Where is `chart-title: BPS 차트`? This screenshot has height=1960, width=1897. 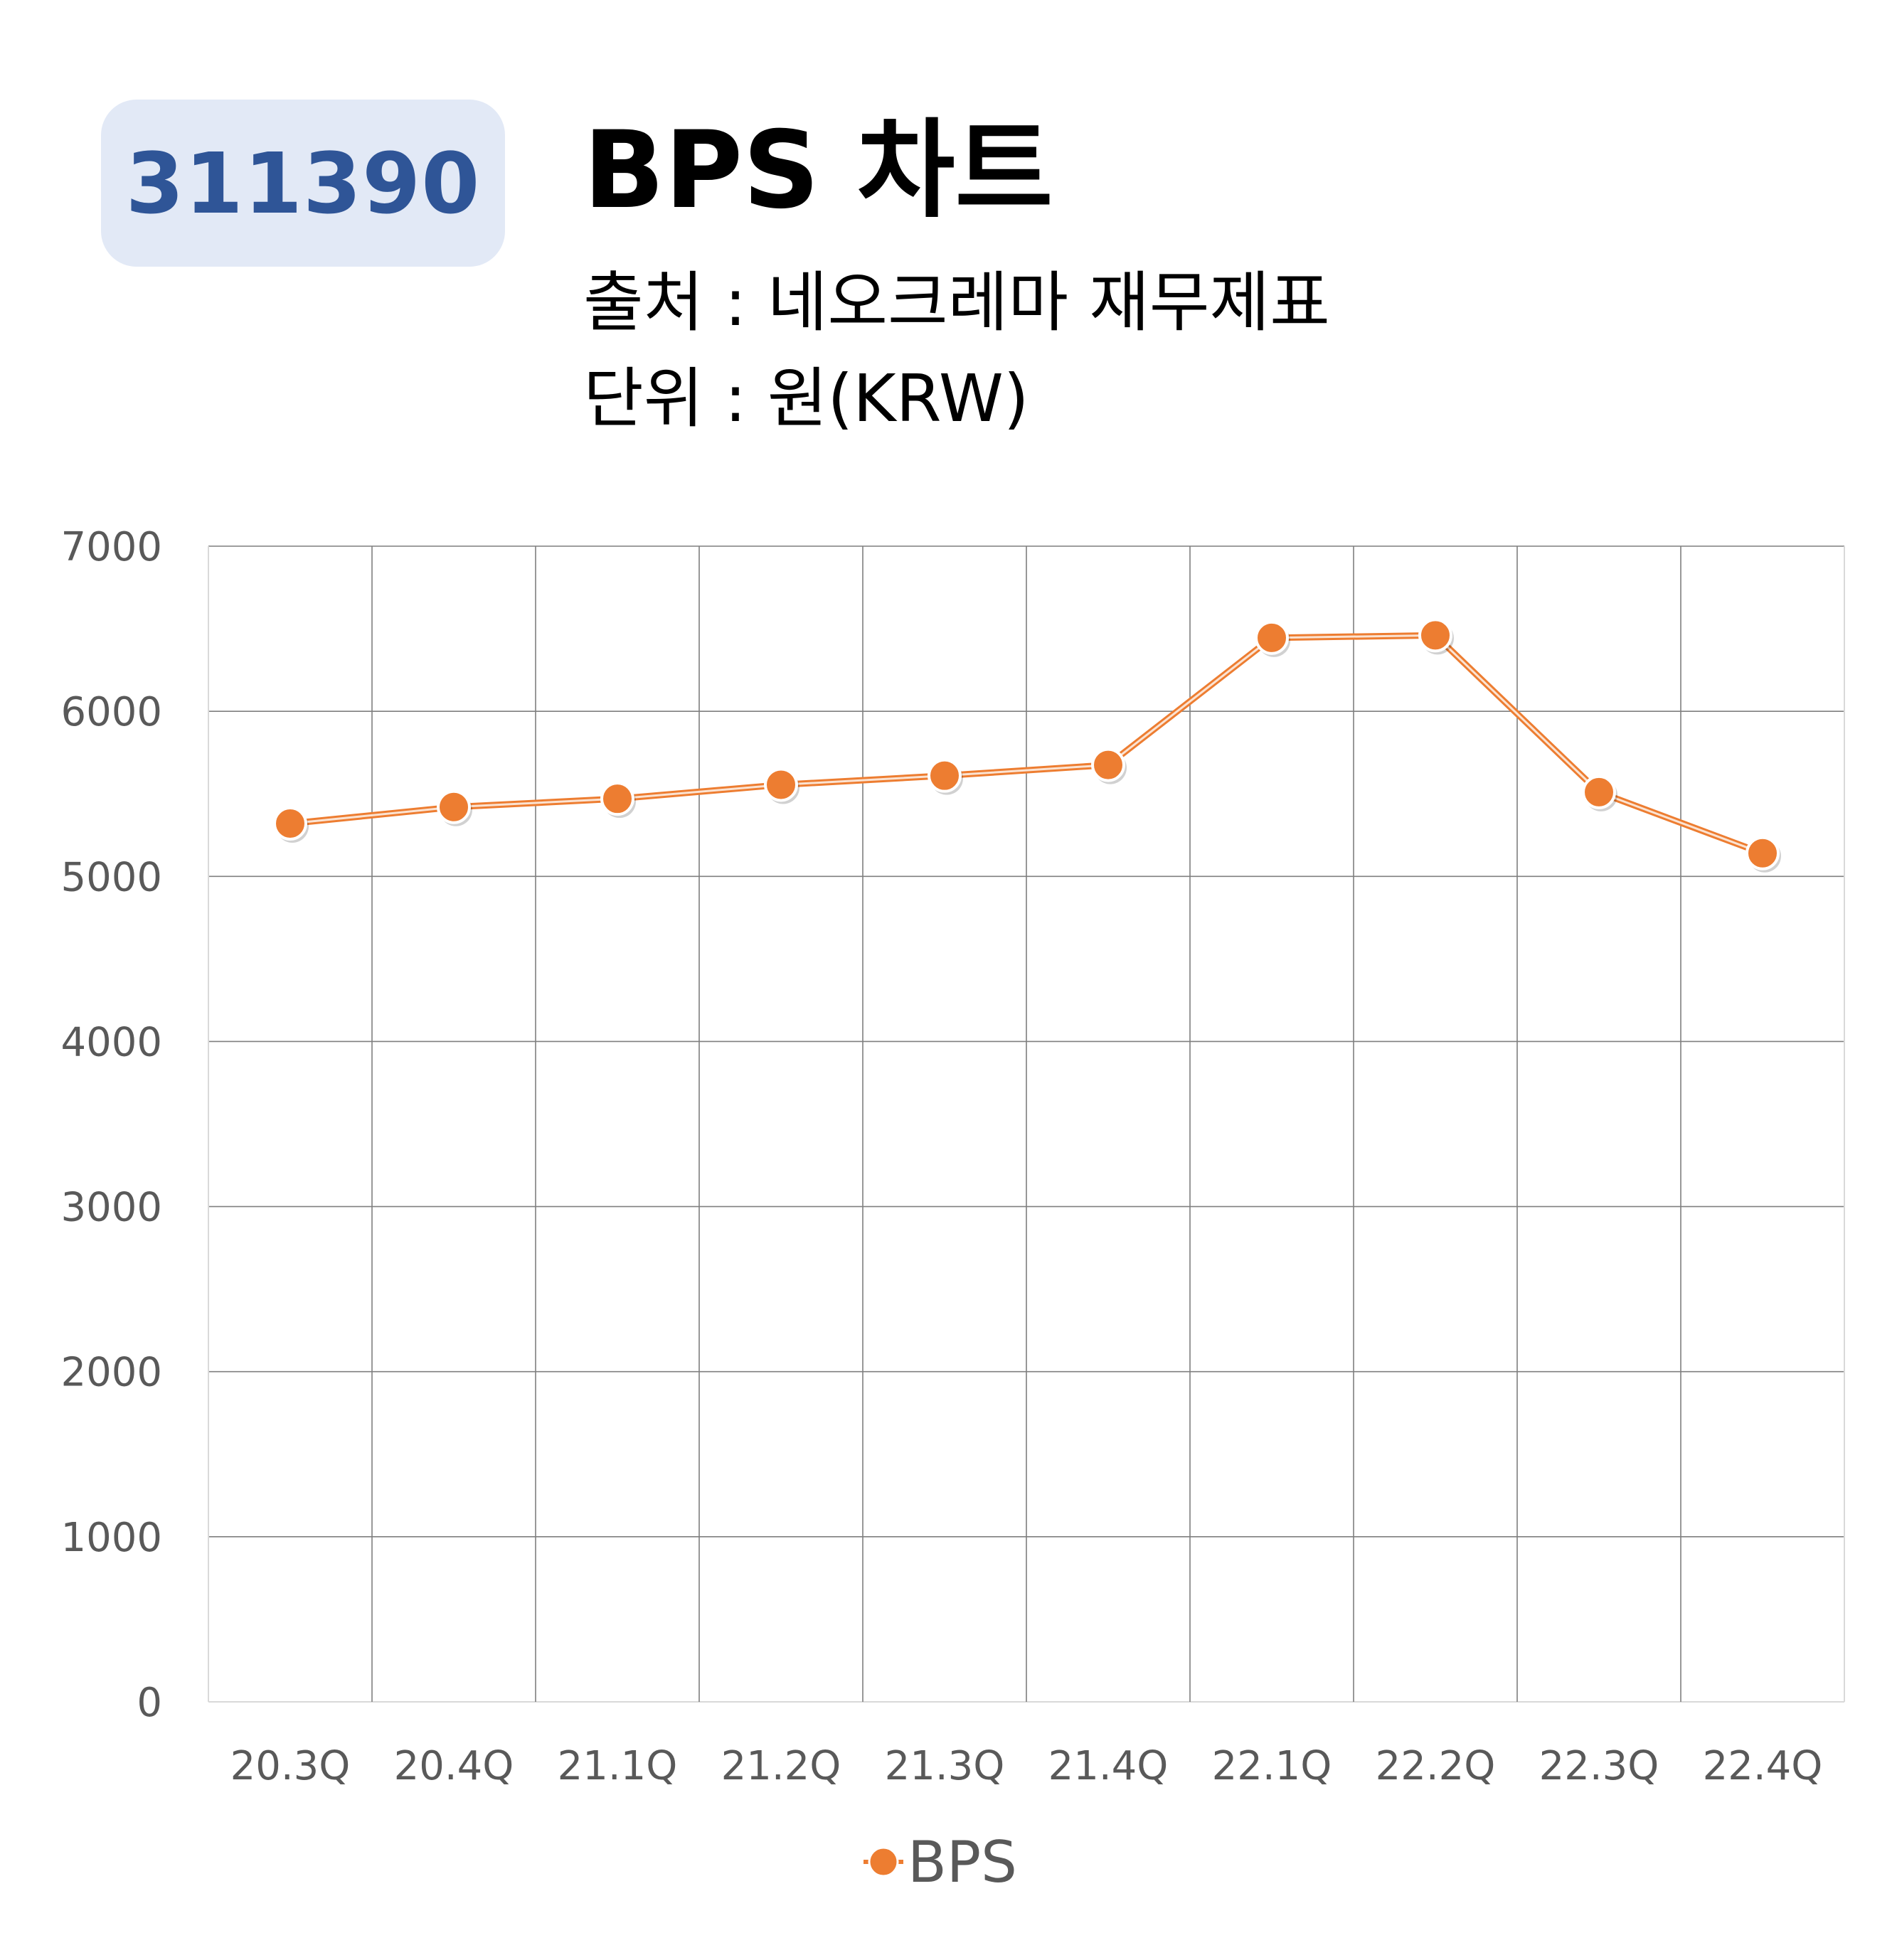
chart-title: BPS 차트 is located at coordinates (818, 171).